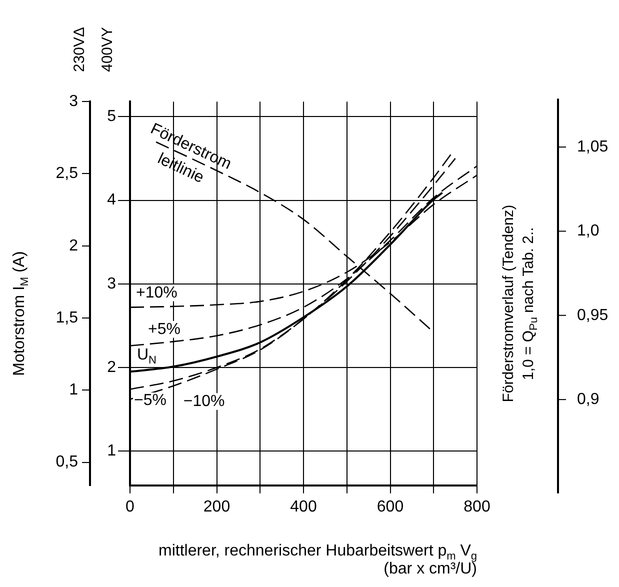 This screenshot has width=619, height=587. Describe the element at coordinates (150, 401) in the screenshot. I see `series-label: −5%` at that location.